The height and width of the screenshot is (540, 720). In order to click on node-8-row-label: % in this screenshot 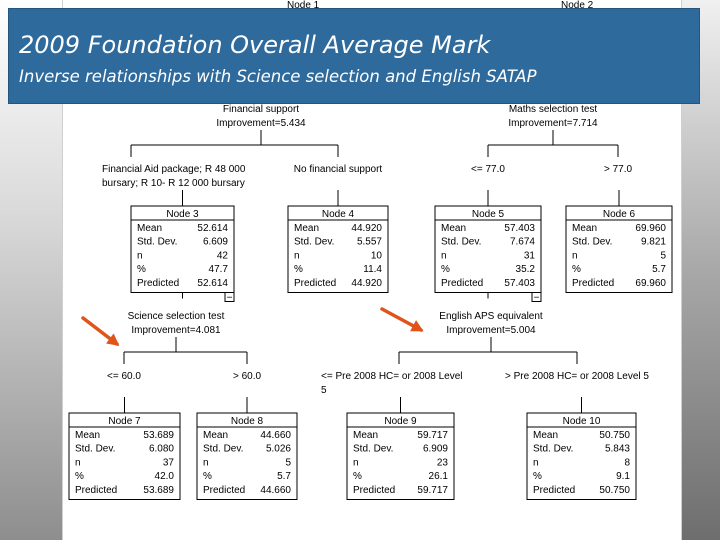, I will do `click(207, 476)`.